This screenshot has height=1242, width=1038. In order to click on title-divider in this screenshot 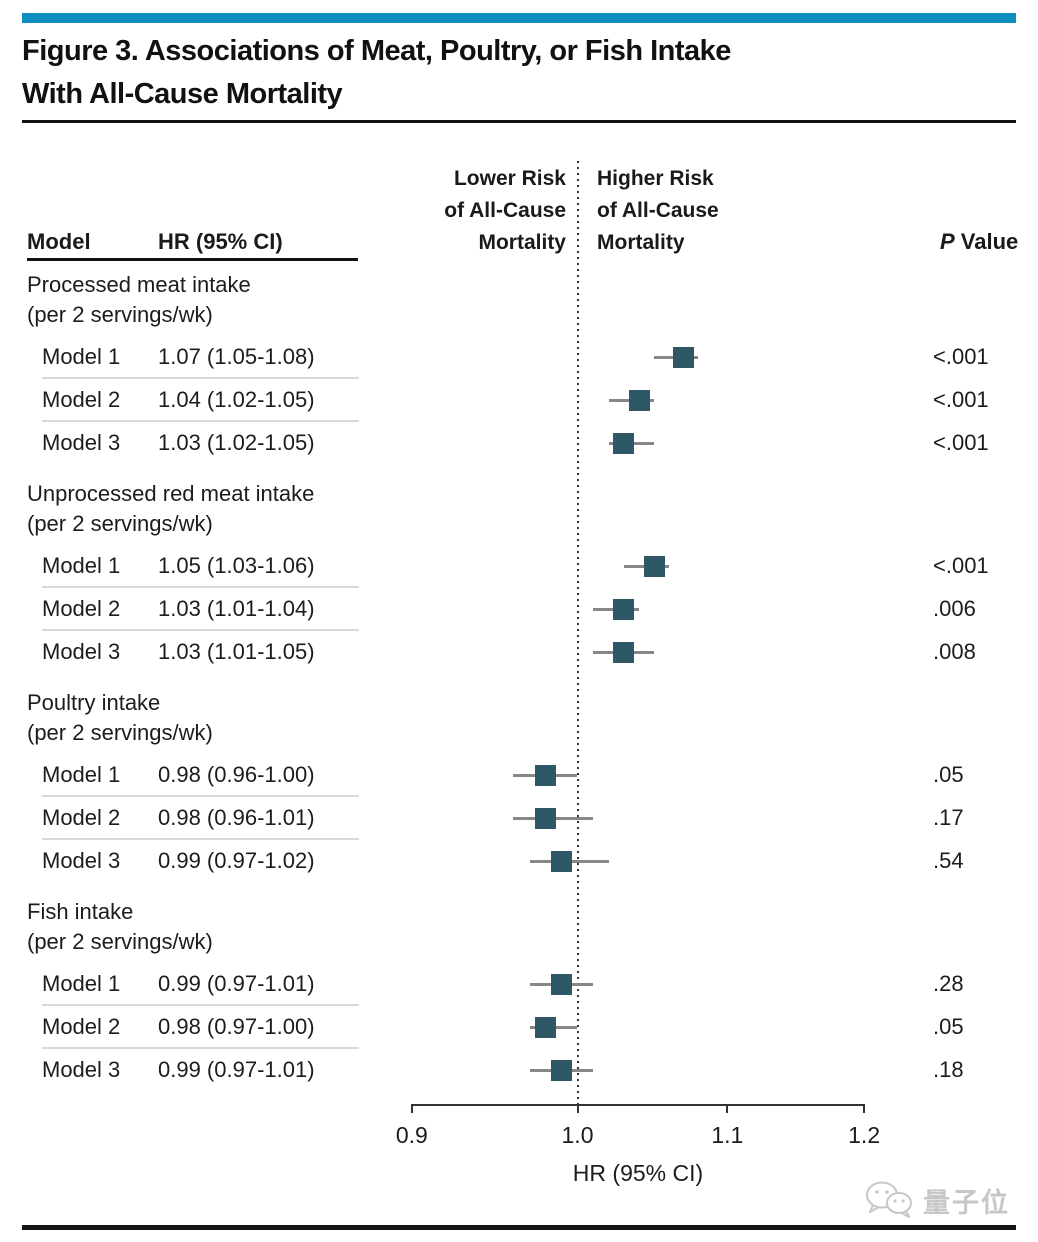, I will do `click(519, 121)`.